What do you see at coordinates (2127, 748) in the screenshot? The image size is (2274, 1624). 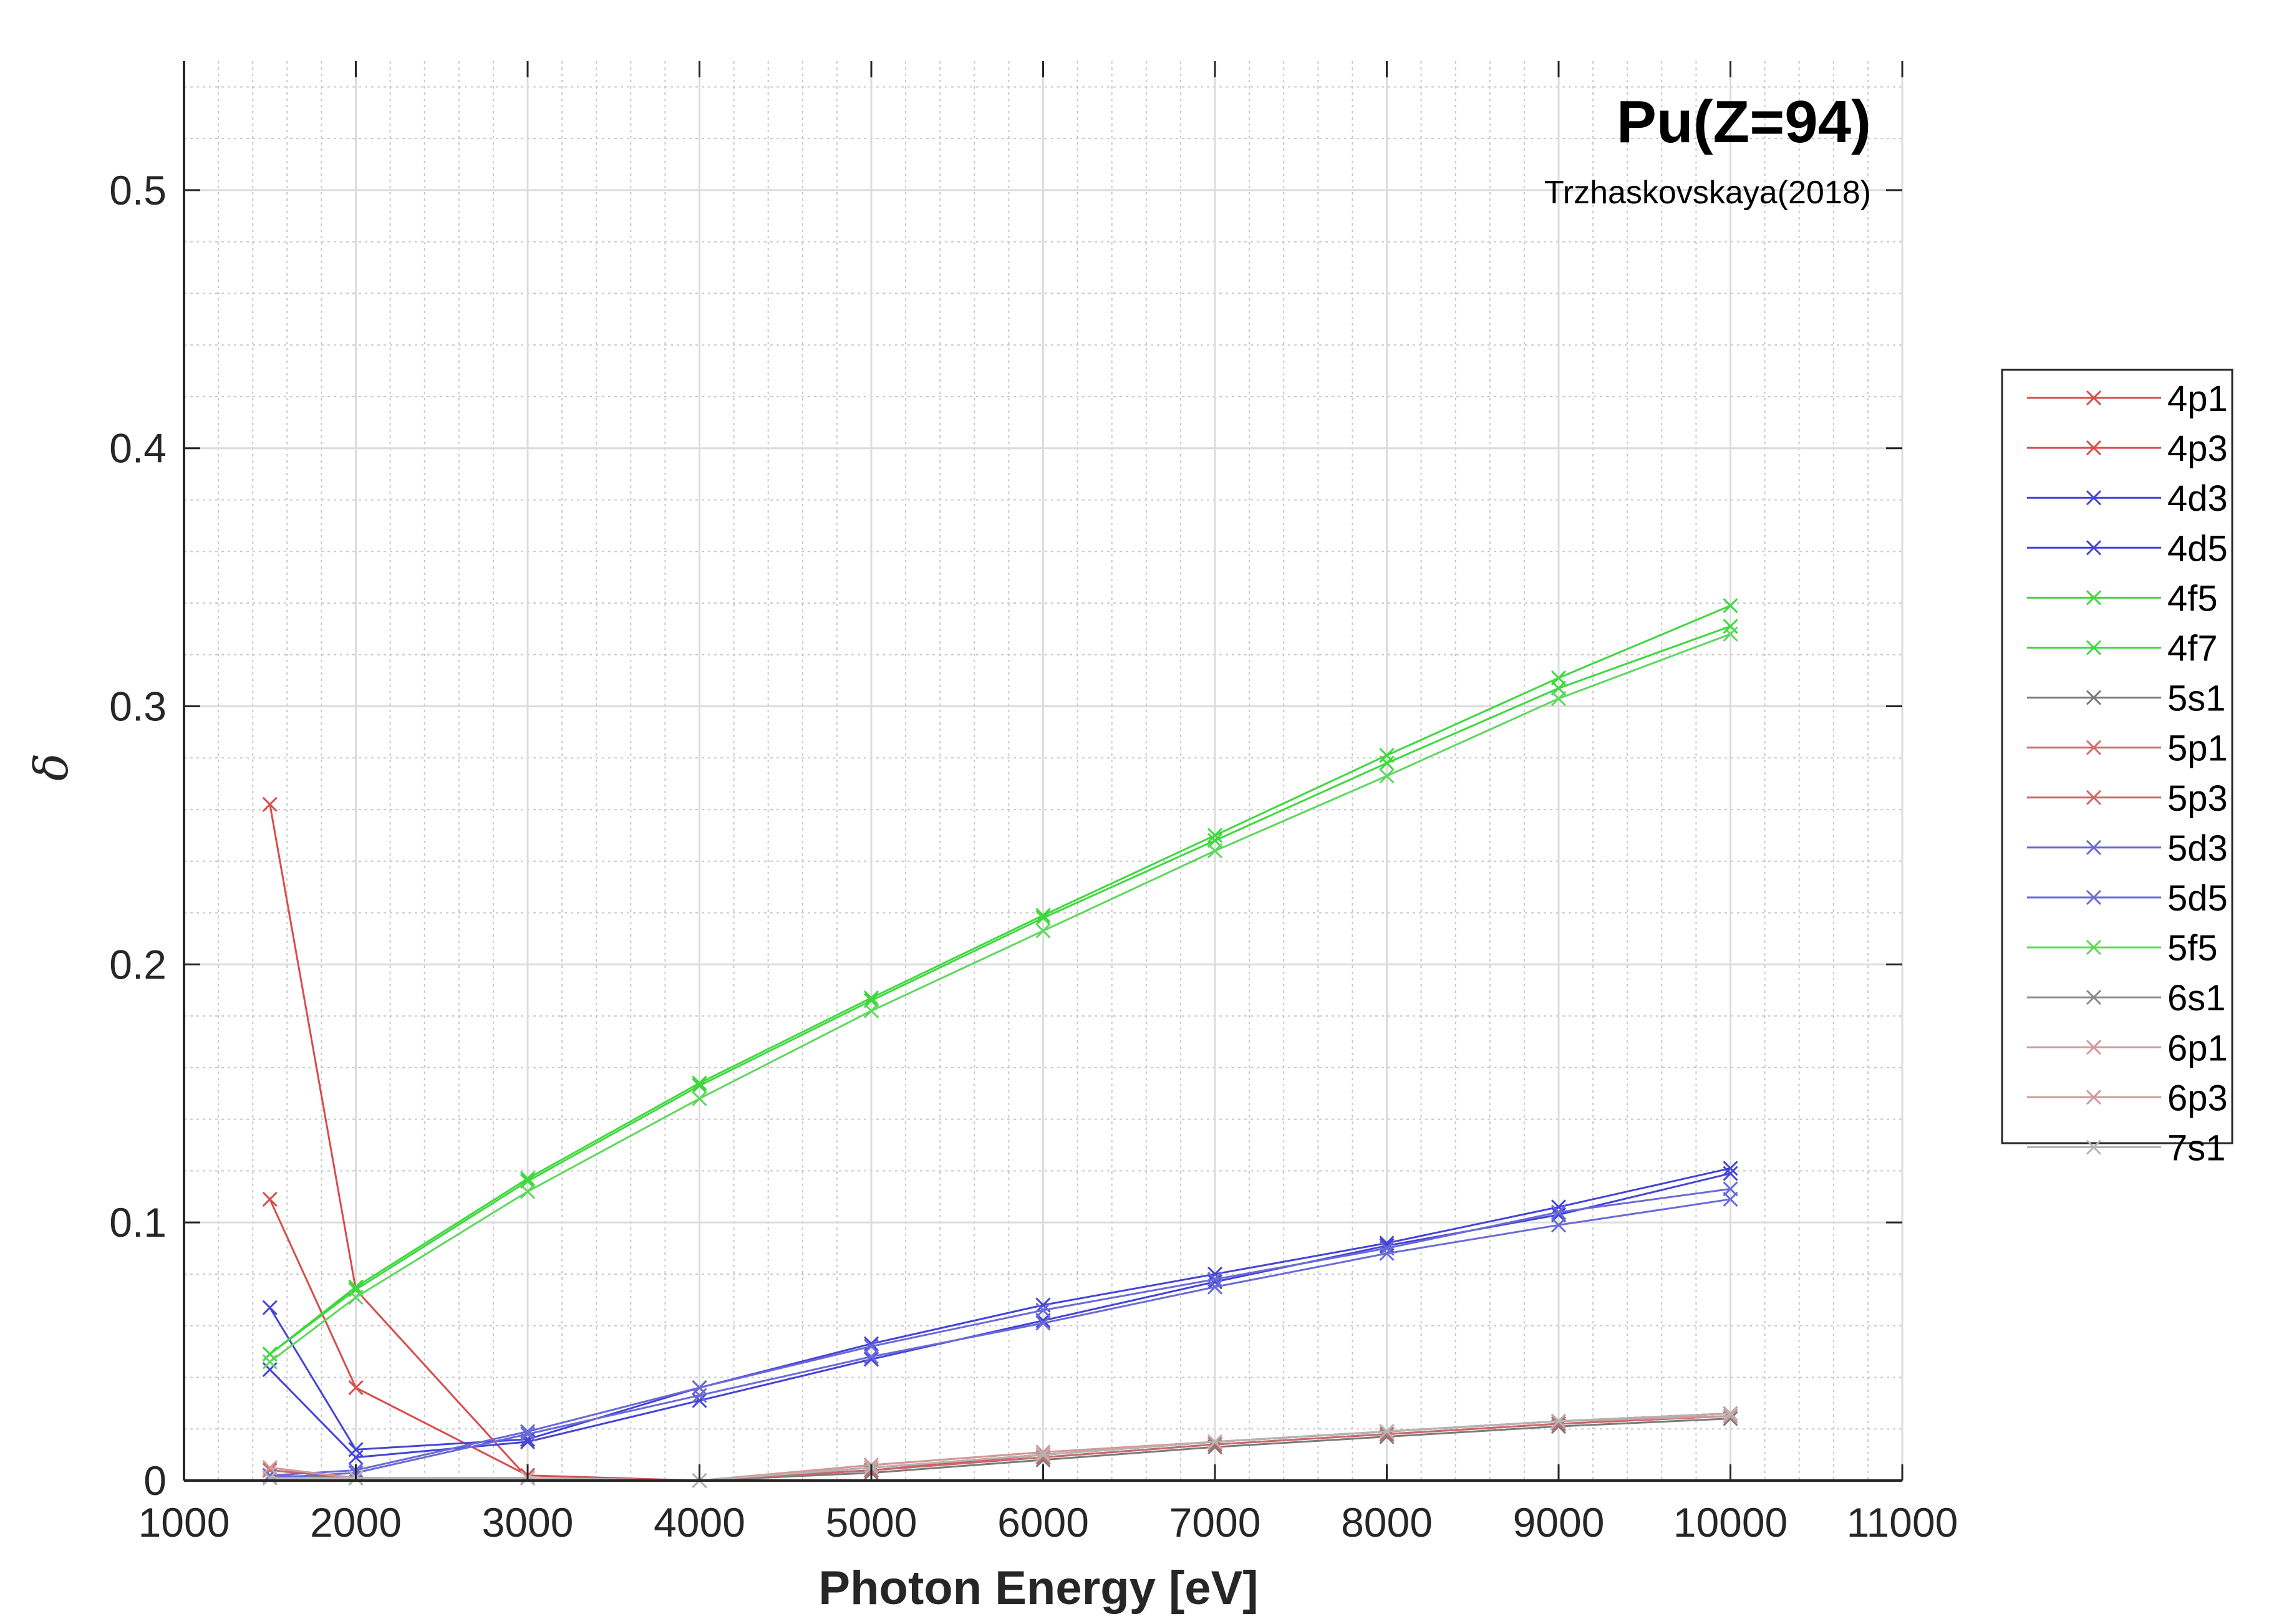 I see `legend-item: 5p1` at bounding box center [2127, 748].